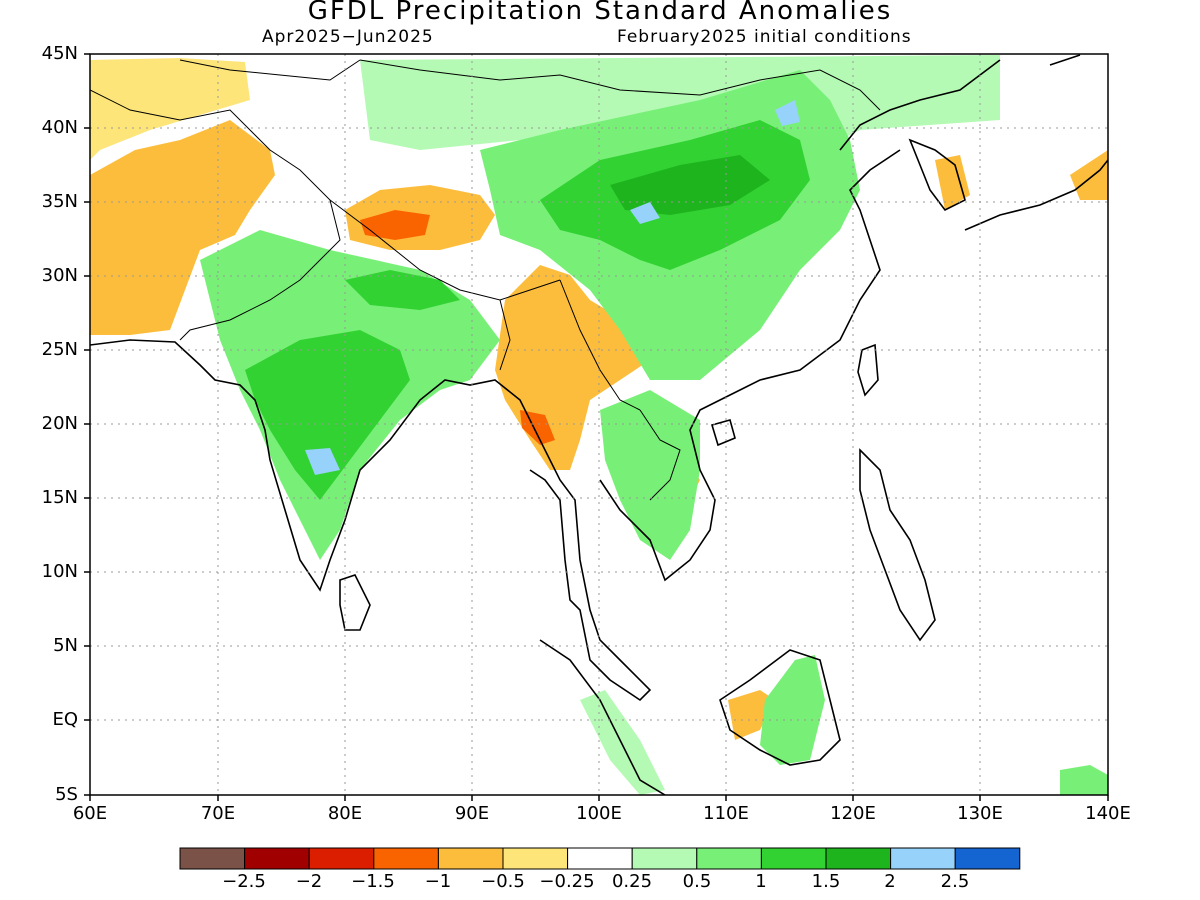 The image size is (1200, 900). Describe the element at coordinates (853, 813) in the screenshot. I see `lon-label-120e: 120E` at that location.